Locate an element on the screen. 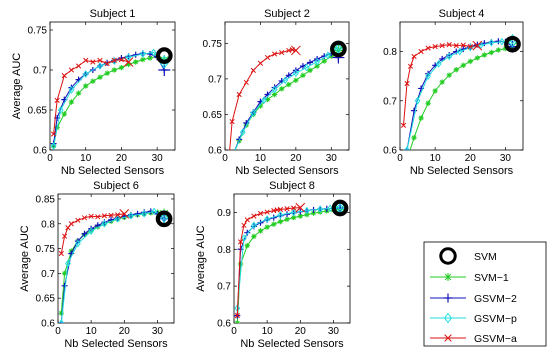 The width and height of the screenshot is (557, 353). series-gsvm-p is located at coordinates (114, 265).